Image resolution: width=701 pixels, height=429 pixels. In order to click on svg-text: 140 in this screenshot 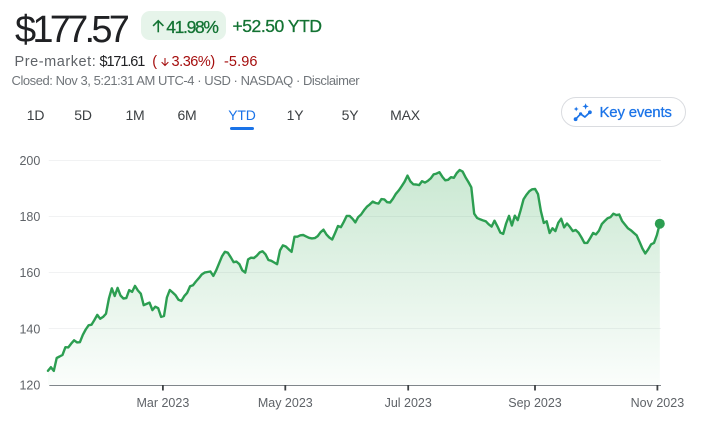, I will do `click(29, 329)`.